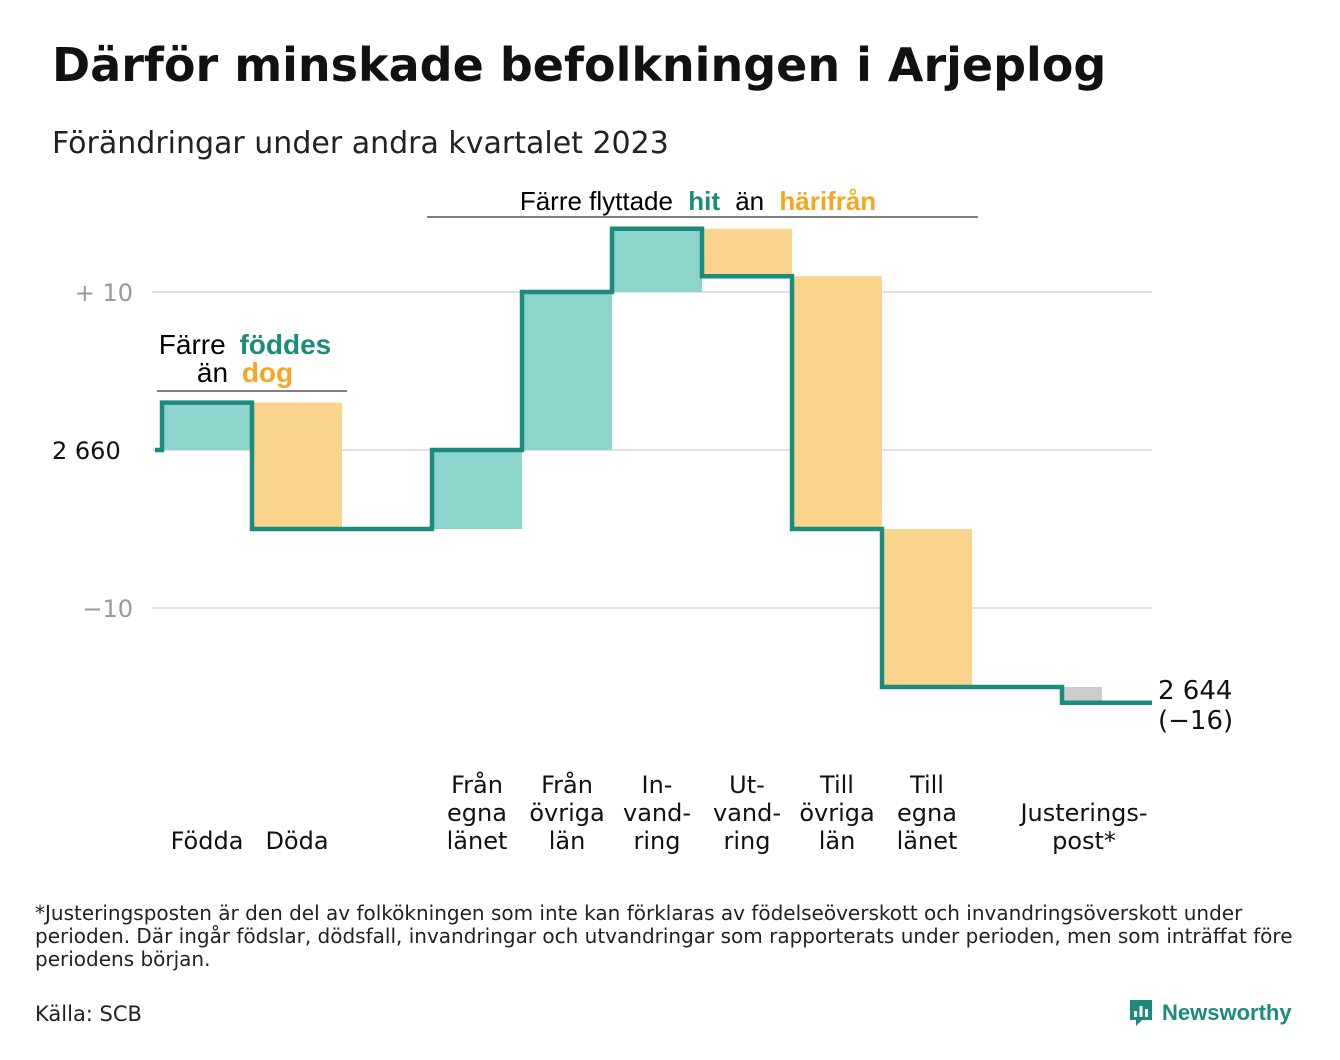 The image size is (1340, 1060). Describe the element at coordinates (212, 372) in the screenshot. I see `deaths-annotation-text: än` at that location.